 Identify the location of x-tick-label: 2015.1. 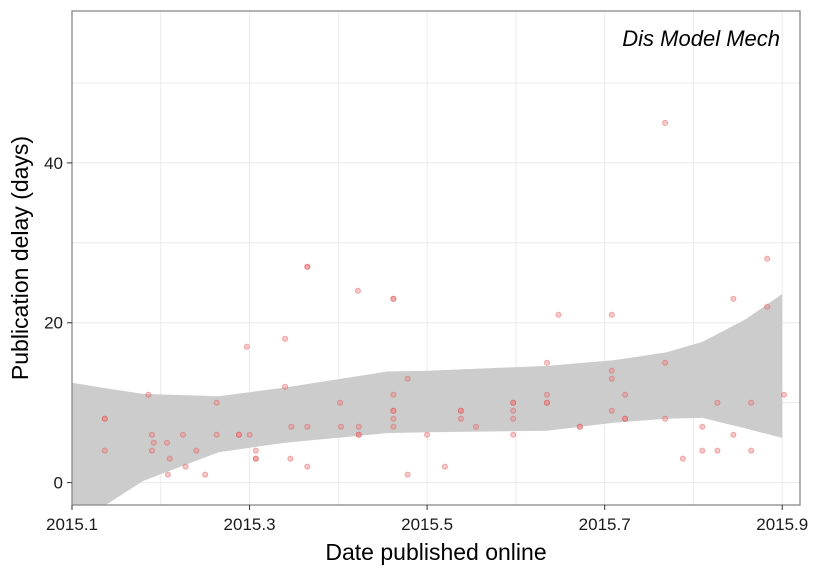
(72, 524).